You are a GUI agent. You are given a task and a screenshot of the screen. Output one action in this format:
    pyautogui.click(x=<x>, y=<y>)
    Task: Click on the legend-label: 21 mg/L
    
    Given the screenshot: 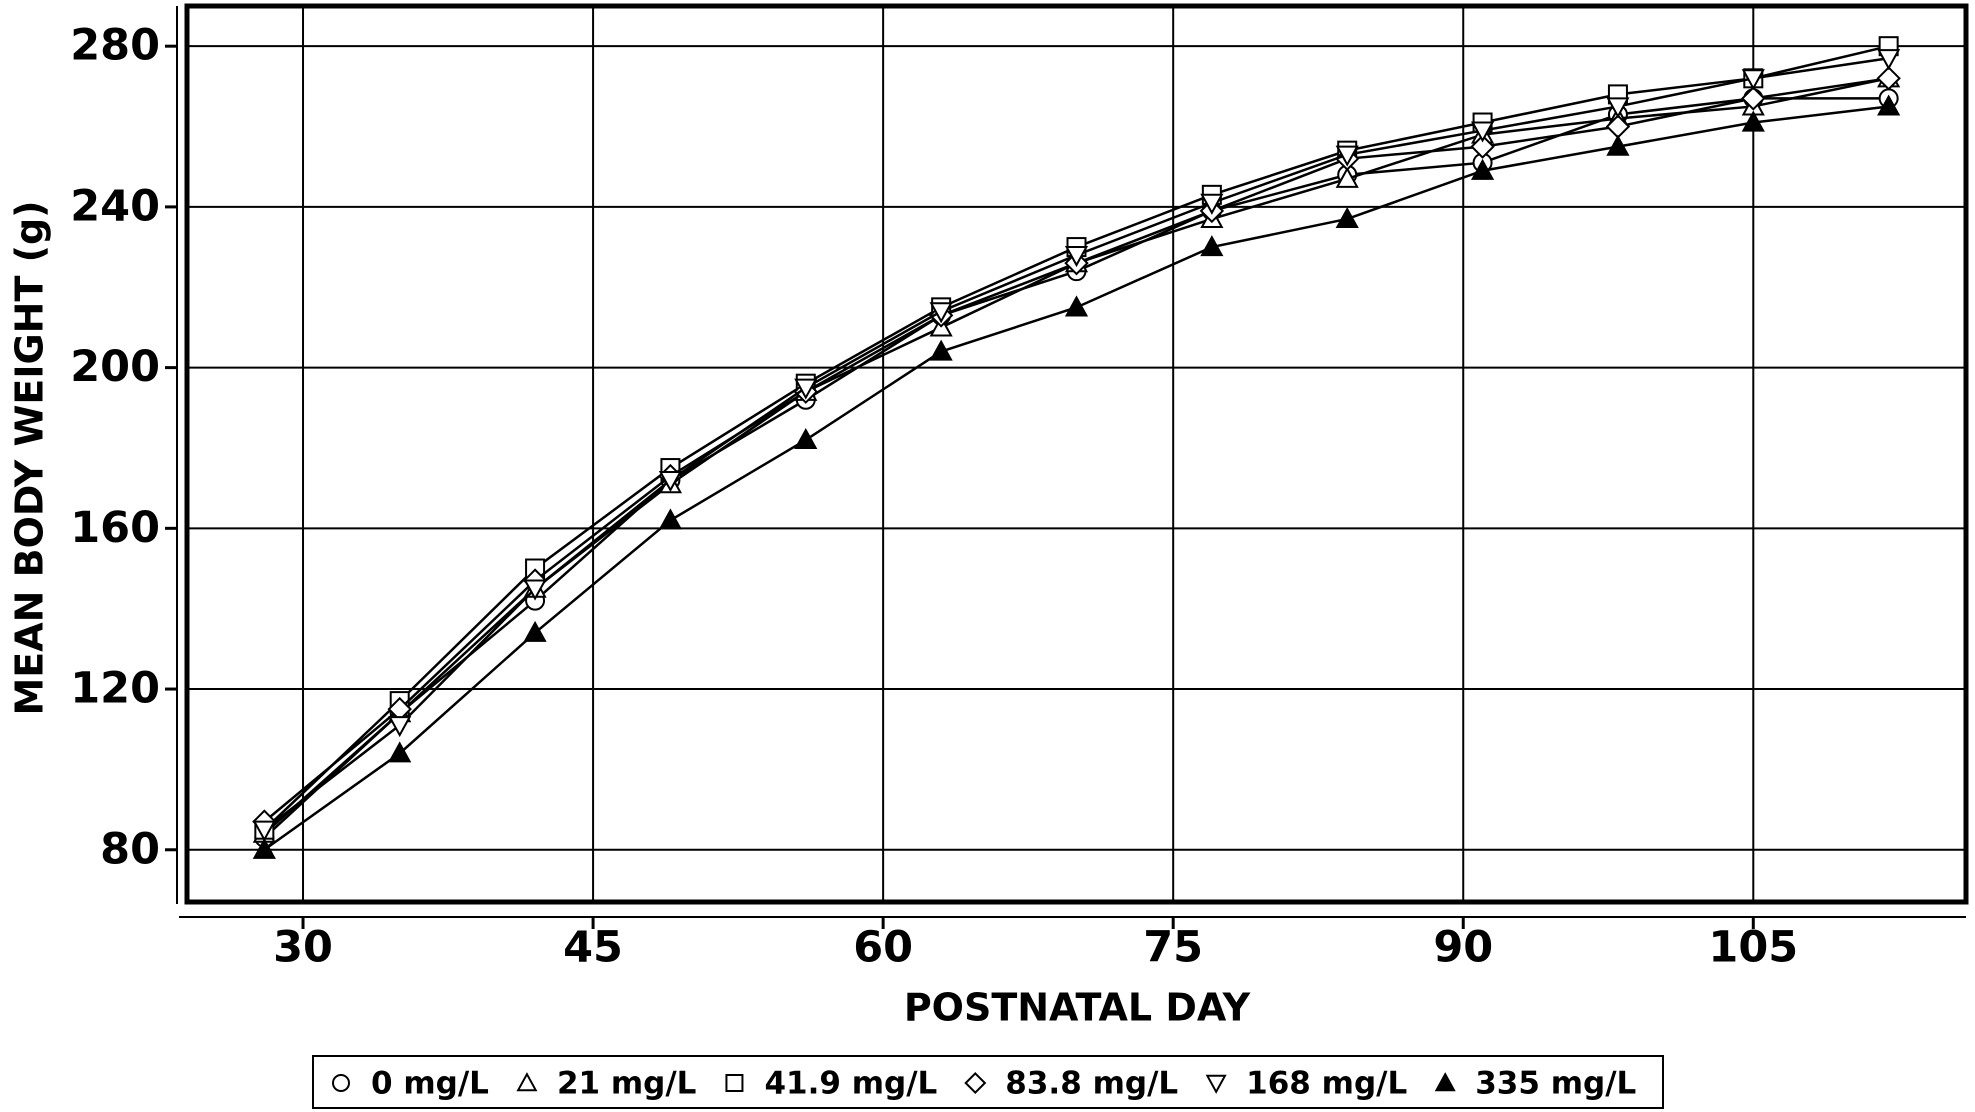 What is the action you would take?
    pyautogui.click(x=627, y=1084)
    